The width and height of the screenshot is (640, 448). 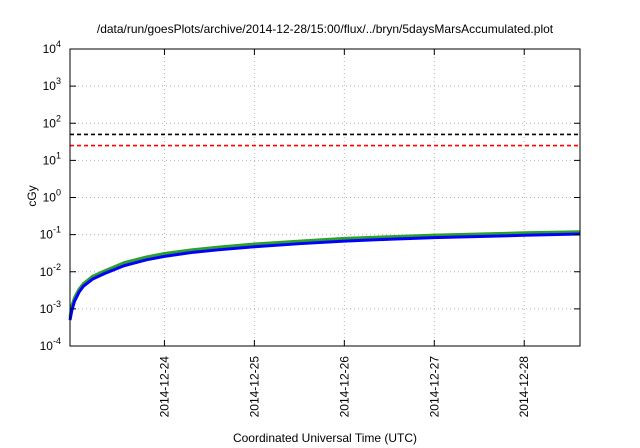 I want to click on y-tick-label: 10⁻⁴, so click(x=50, y=344).